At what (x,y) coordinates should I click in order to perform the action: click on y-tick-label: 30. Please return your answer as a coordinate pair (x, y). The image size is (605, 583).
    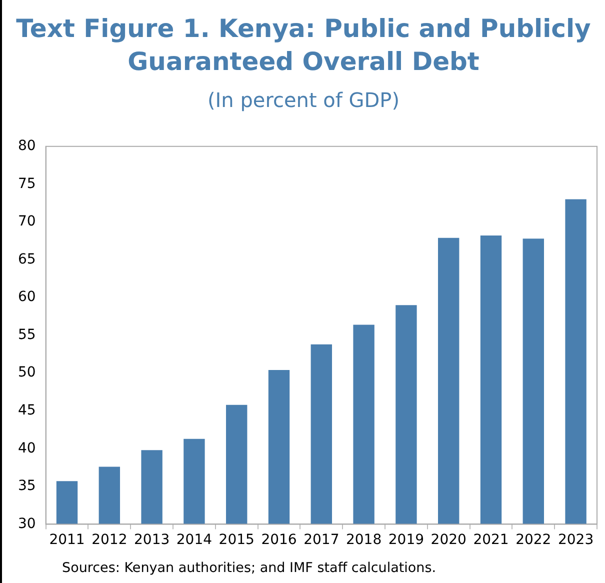
    Looking at the image, I should click on (27, 524).